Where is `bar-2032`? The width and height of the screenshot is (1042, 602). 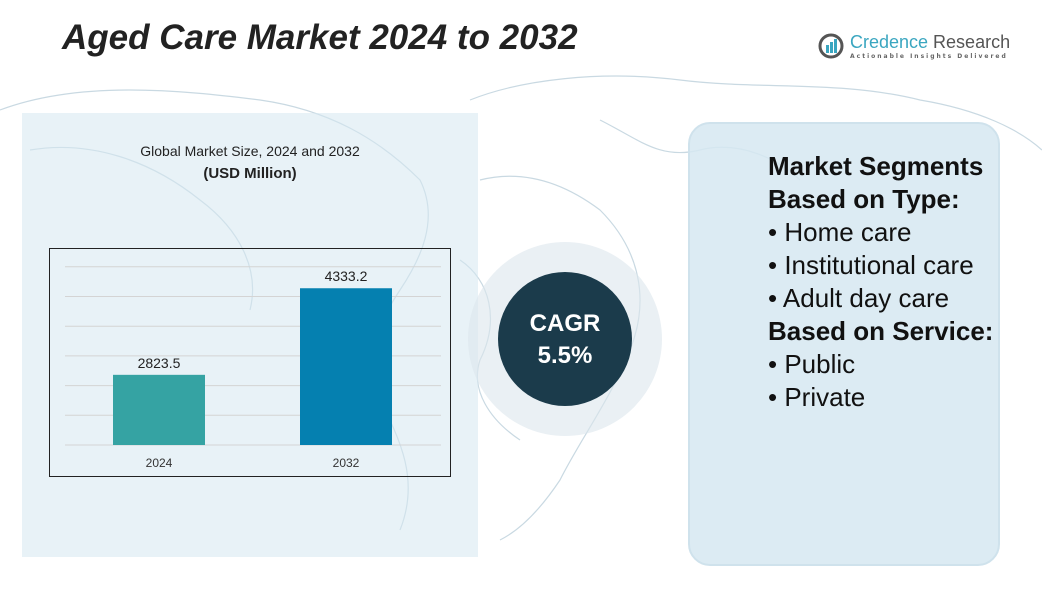
bar-2032 is located at coordinates (346, 366).